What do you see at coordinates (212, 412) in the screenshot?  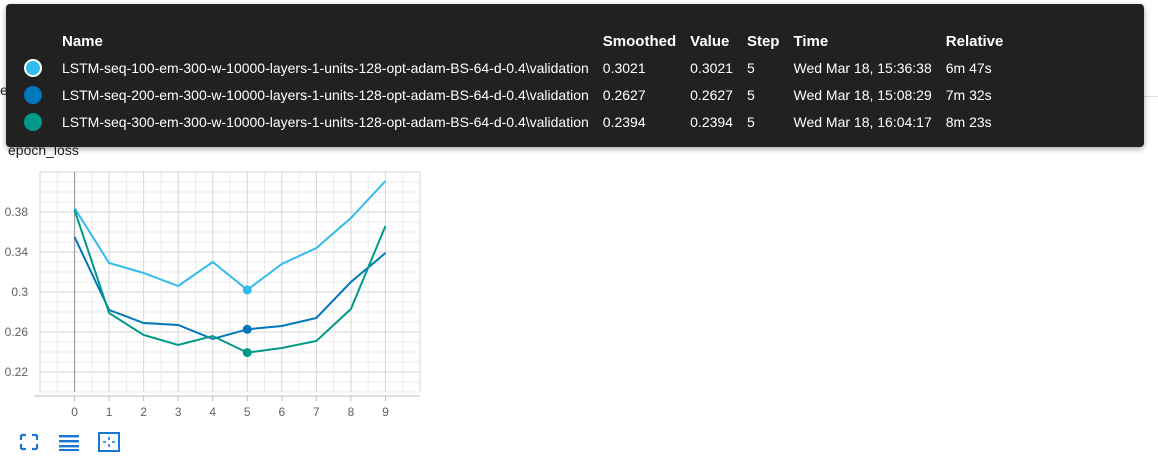 I see `x-tick-label: 4` at bounding box center [212, 412].